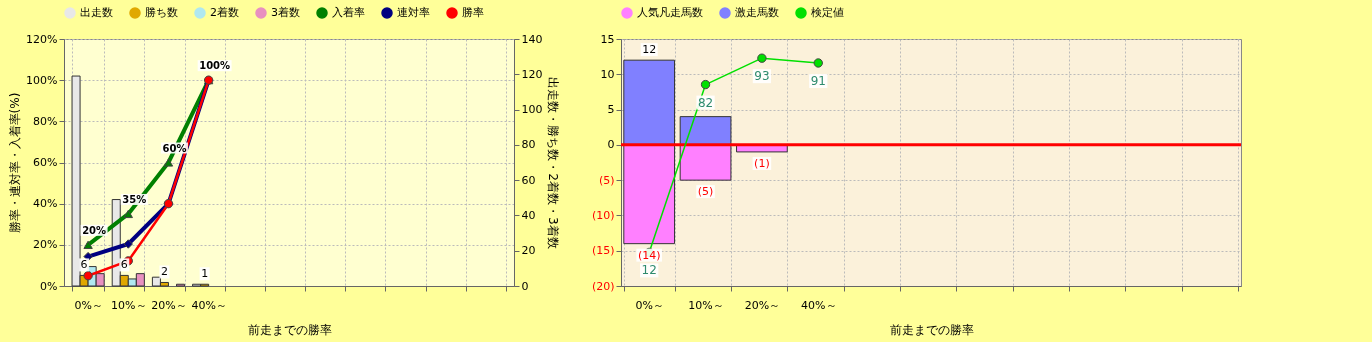 This screenshot has height=342, width=1372. I want to click on y2-tick-label: 40, so click(528, 215).